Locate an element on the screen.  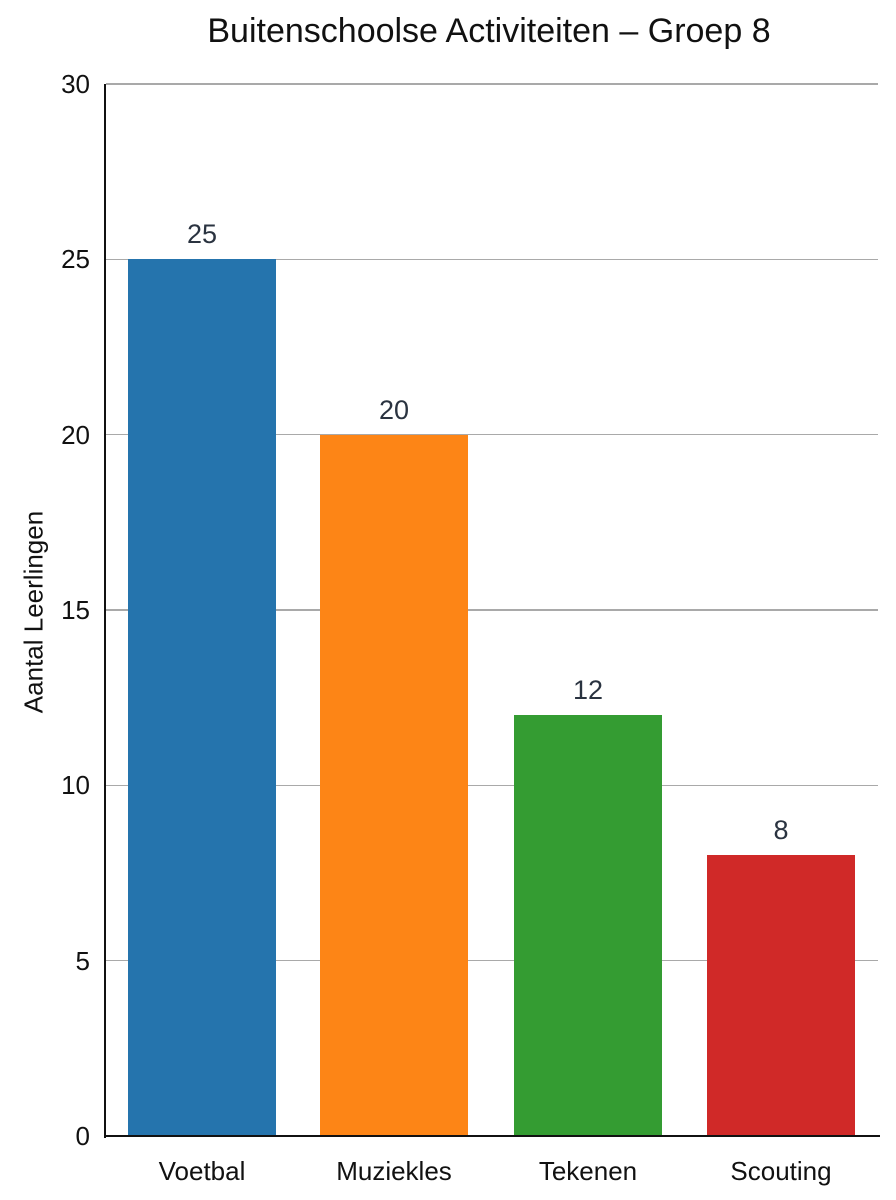
bar-scouting is located at coordinates (781, 995).